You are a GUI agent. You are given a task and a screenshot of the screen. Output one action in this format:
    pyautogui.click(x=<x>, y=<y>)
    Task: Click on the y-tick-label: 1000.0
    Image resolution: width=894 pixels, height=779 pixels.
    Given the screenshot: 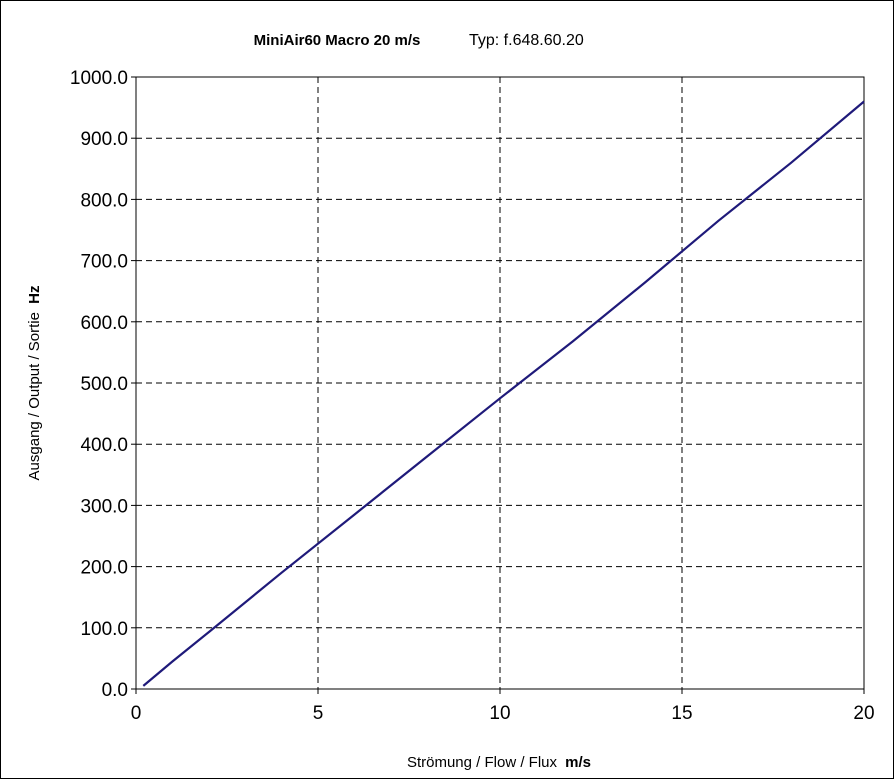 What is the action you would take?
    pyautogui.click(x=99, y=78)
    